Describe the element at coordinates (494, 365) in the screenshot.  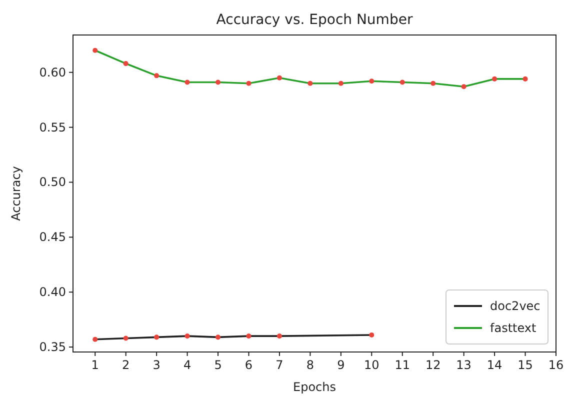
I see `x-tick-label: 14` at that location.